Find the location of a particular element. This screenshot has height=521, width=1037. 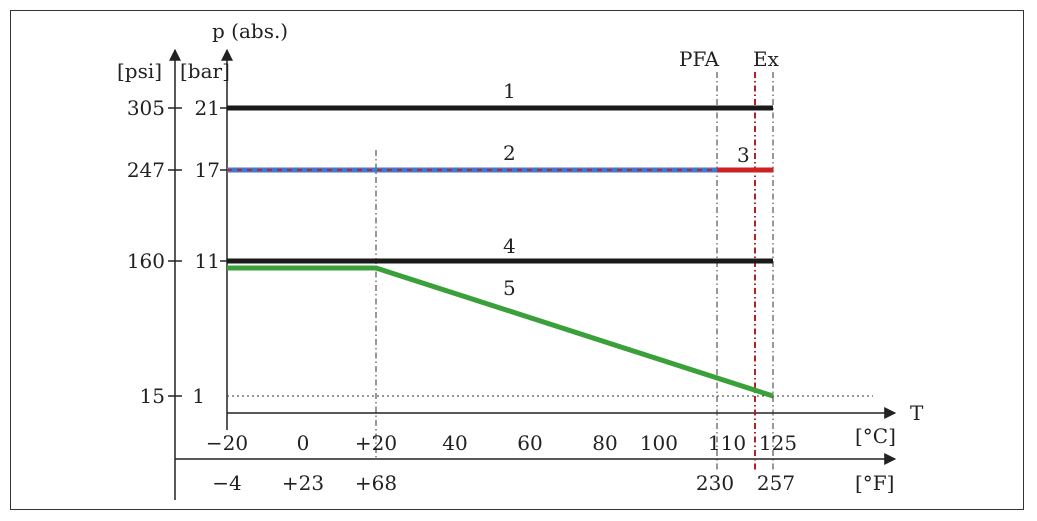

fahrenheit-tick-label-257: 257 is located at coordinates (776, 483).